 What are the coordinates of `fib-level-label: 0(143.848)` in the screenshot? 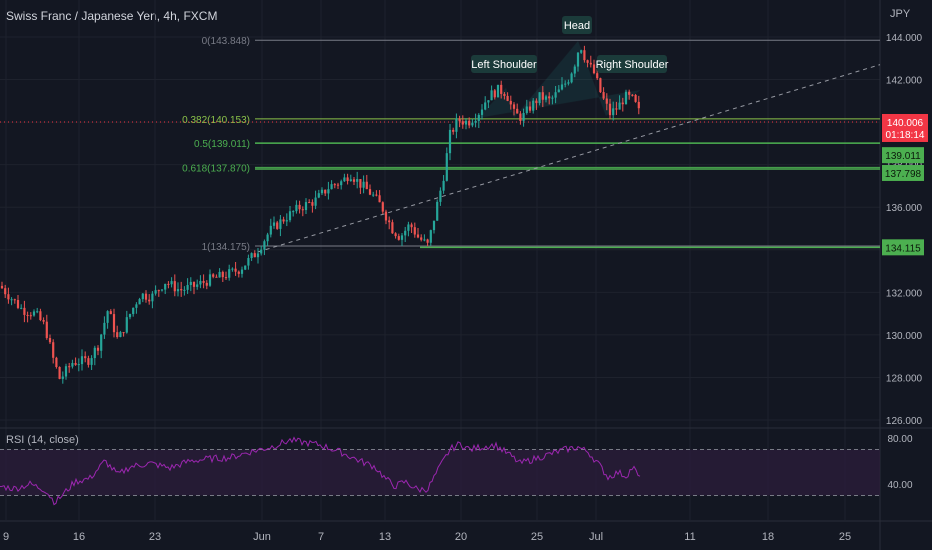 It's located at (226, 41).